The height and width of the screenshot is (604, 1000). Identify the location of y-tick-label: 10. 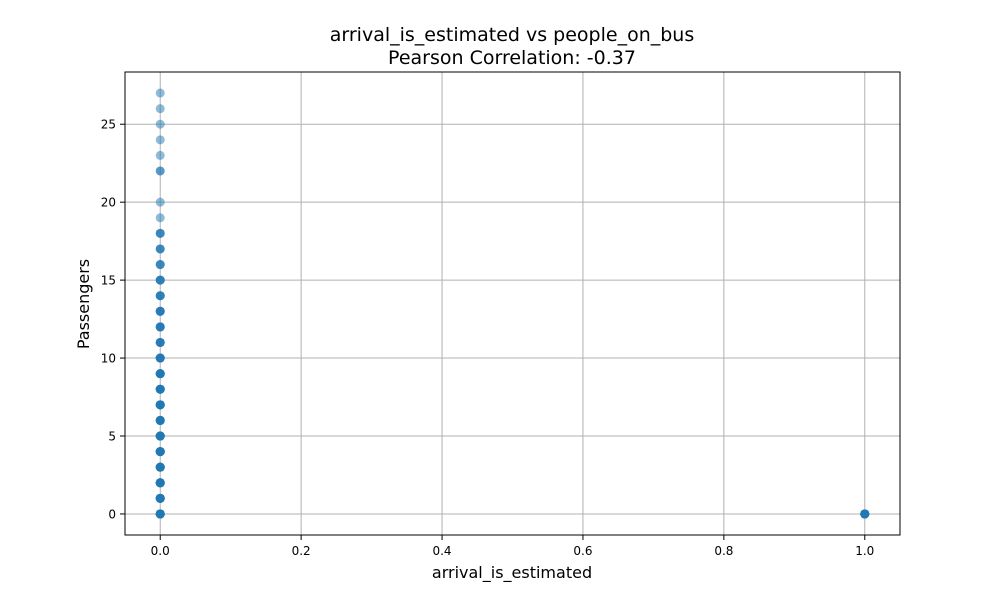
(108, 359).